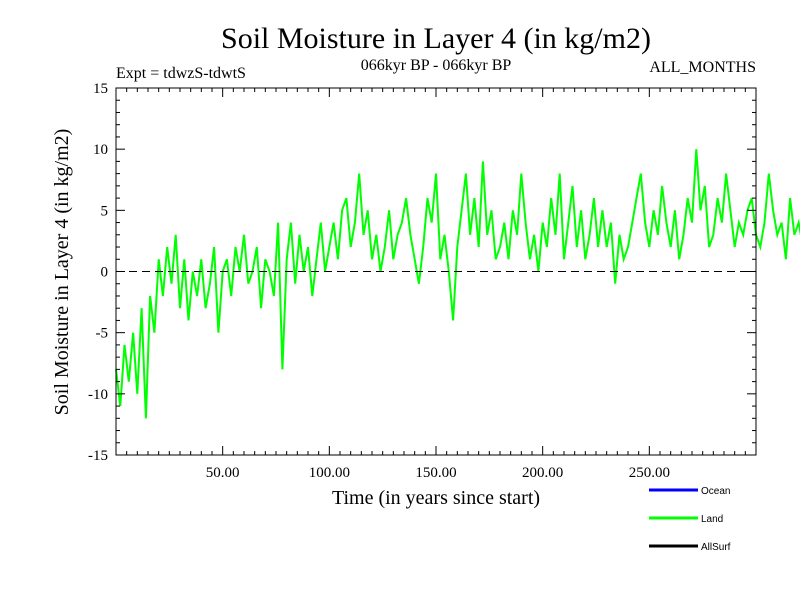 This screenshot has height=600, width=800. What do you see at coordinates (98, 456) in the screenshot?
I see `y-tick-label: -15` at bounding box center [98, 456].